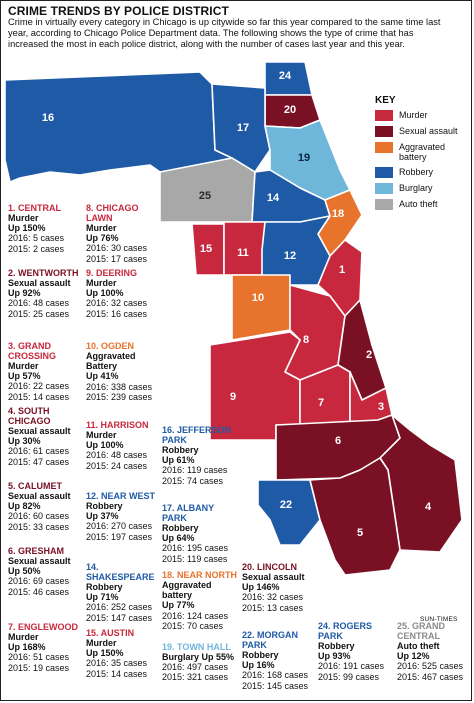  What do you see at coordinates (102, 516) in the screenshot?
I see `change-percent: Up 37%` at bounding box center [102, 516].